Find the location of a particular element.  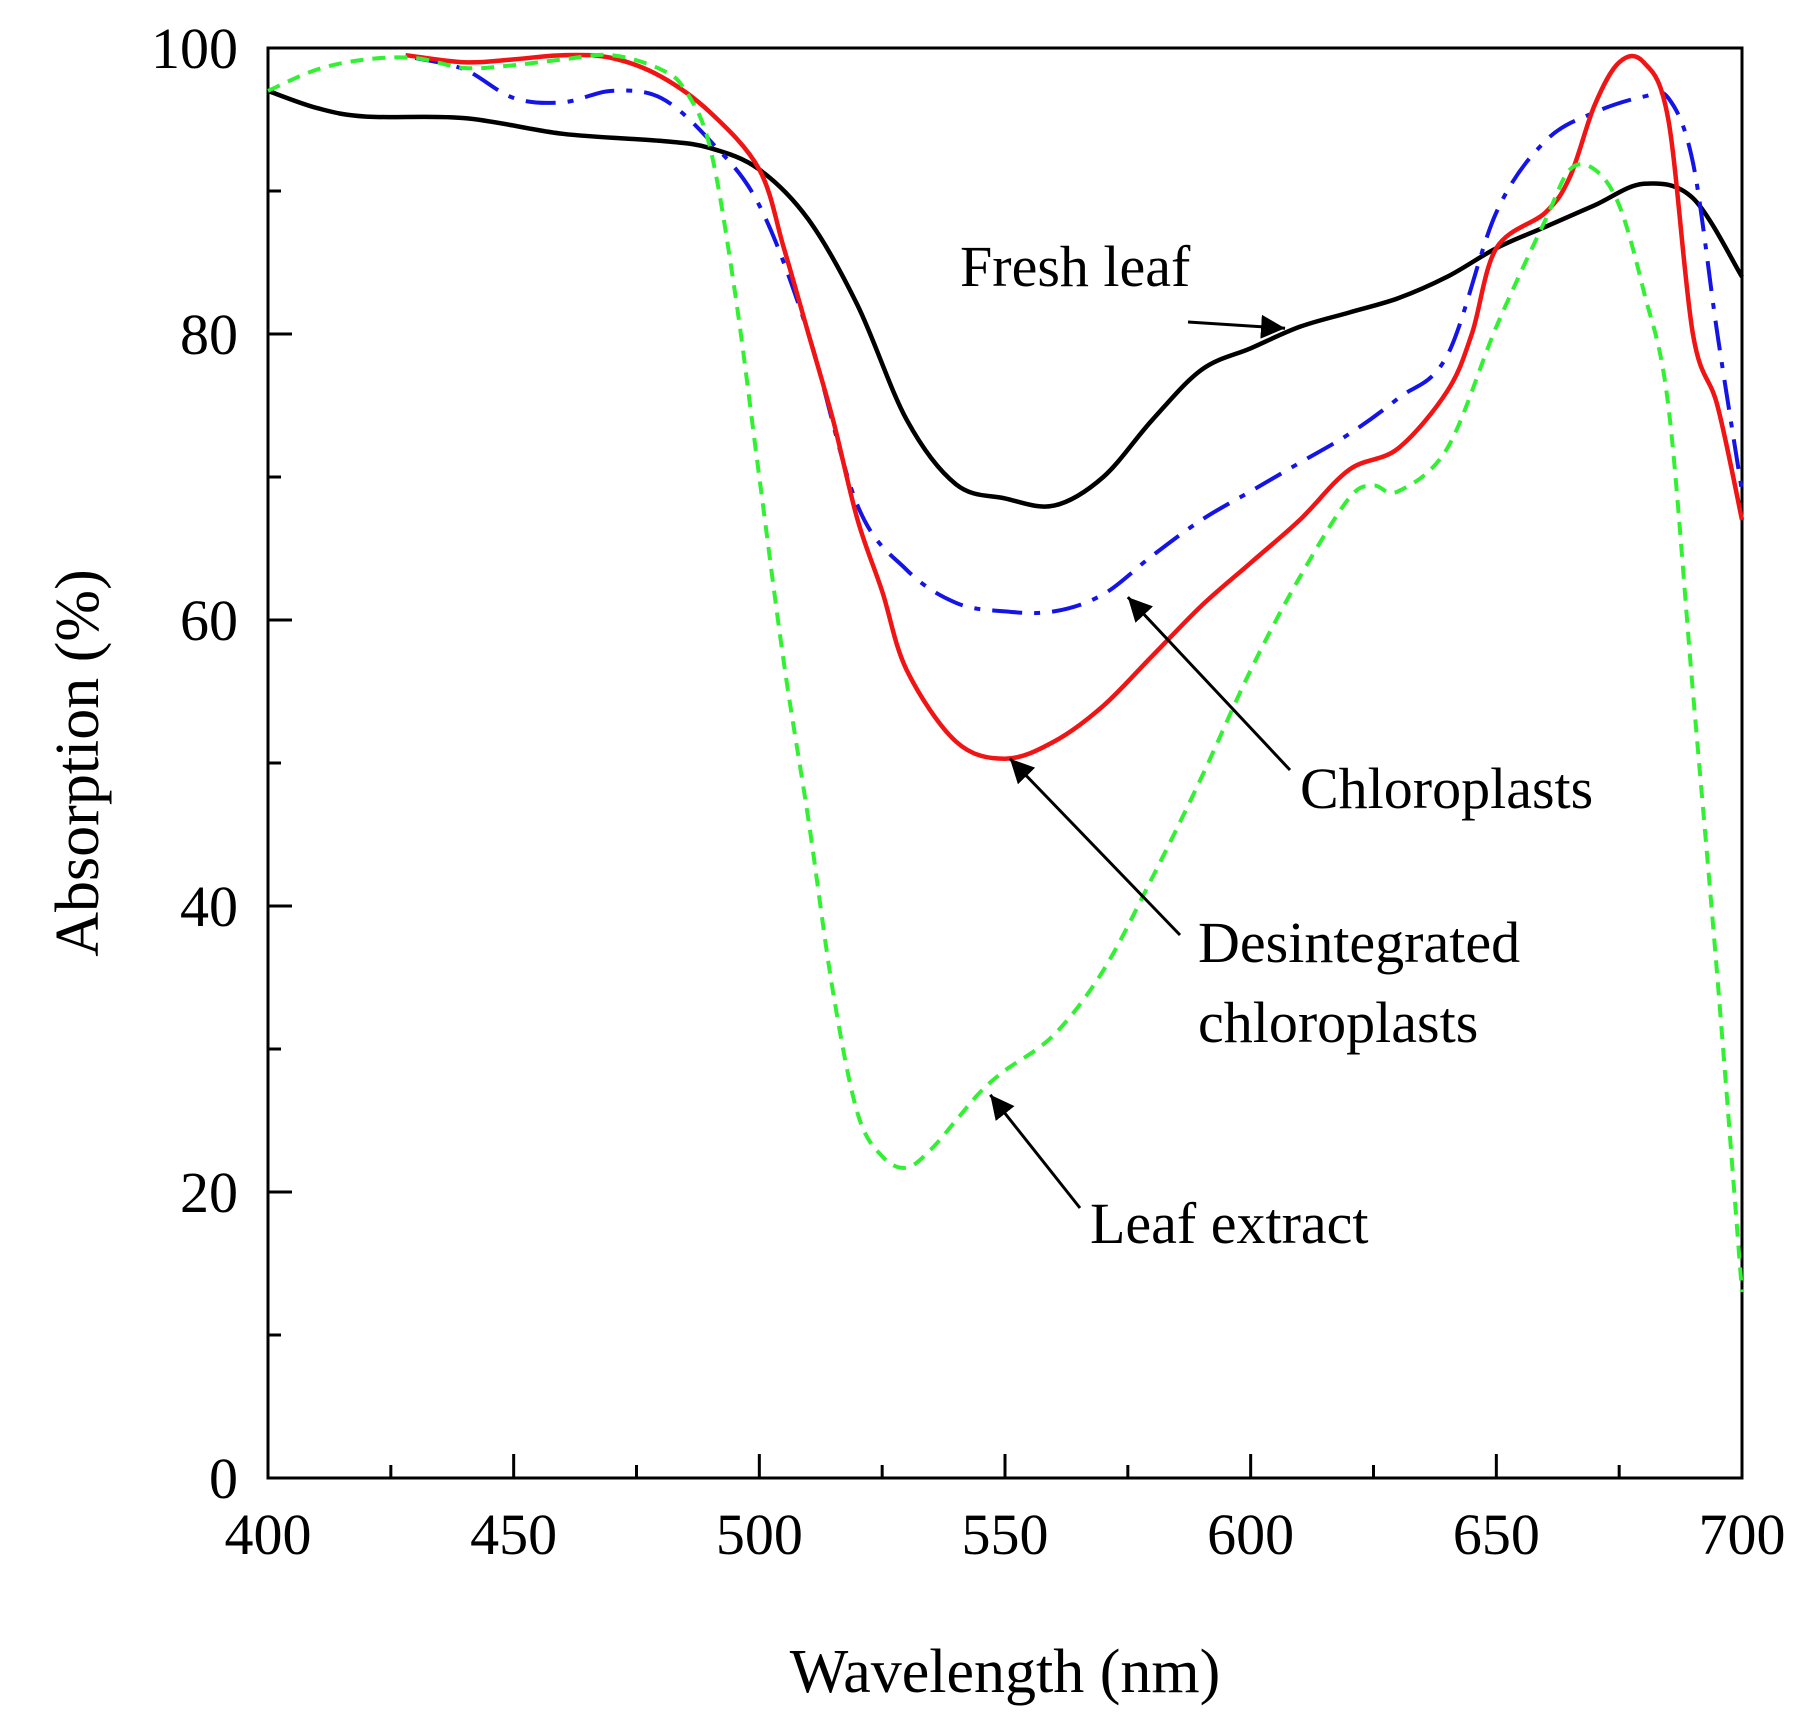

x-tick-label: 600 is located at coordinates (1250, 1534).